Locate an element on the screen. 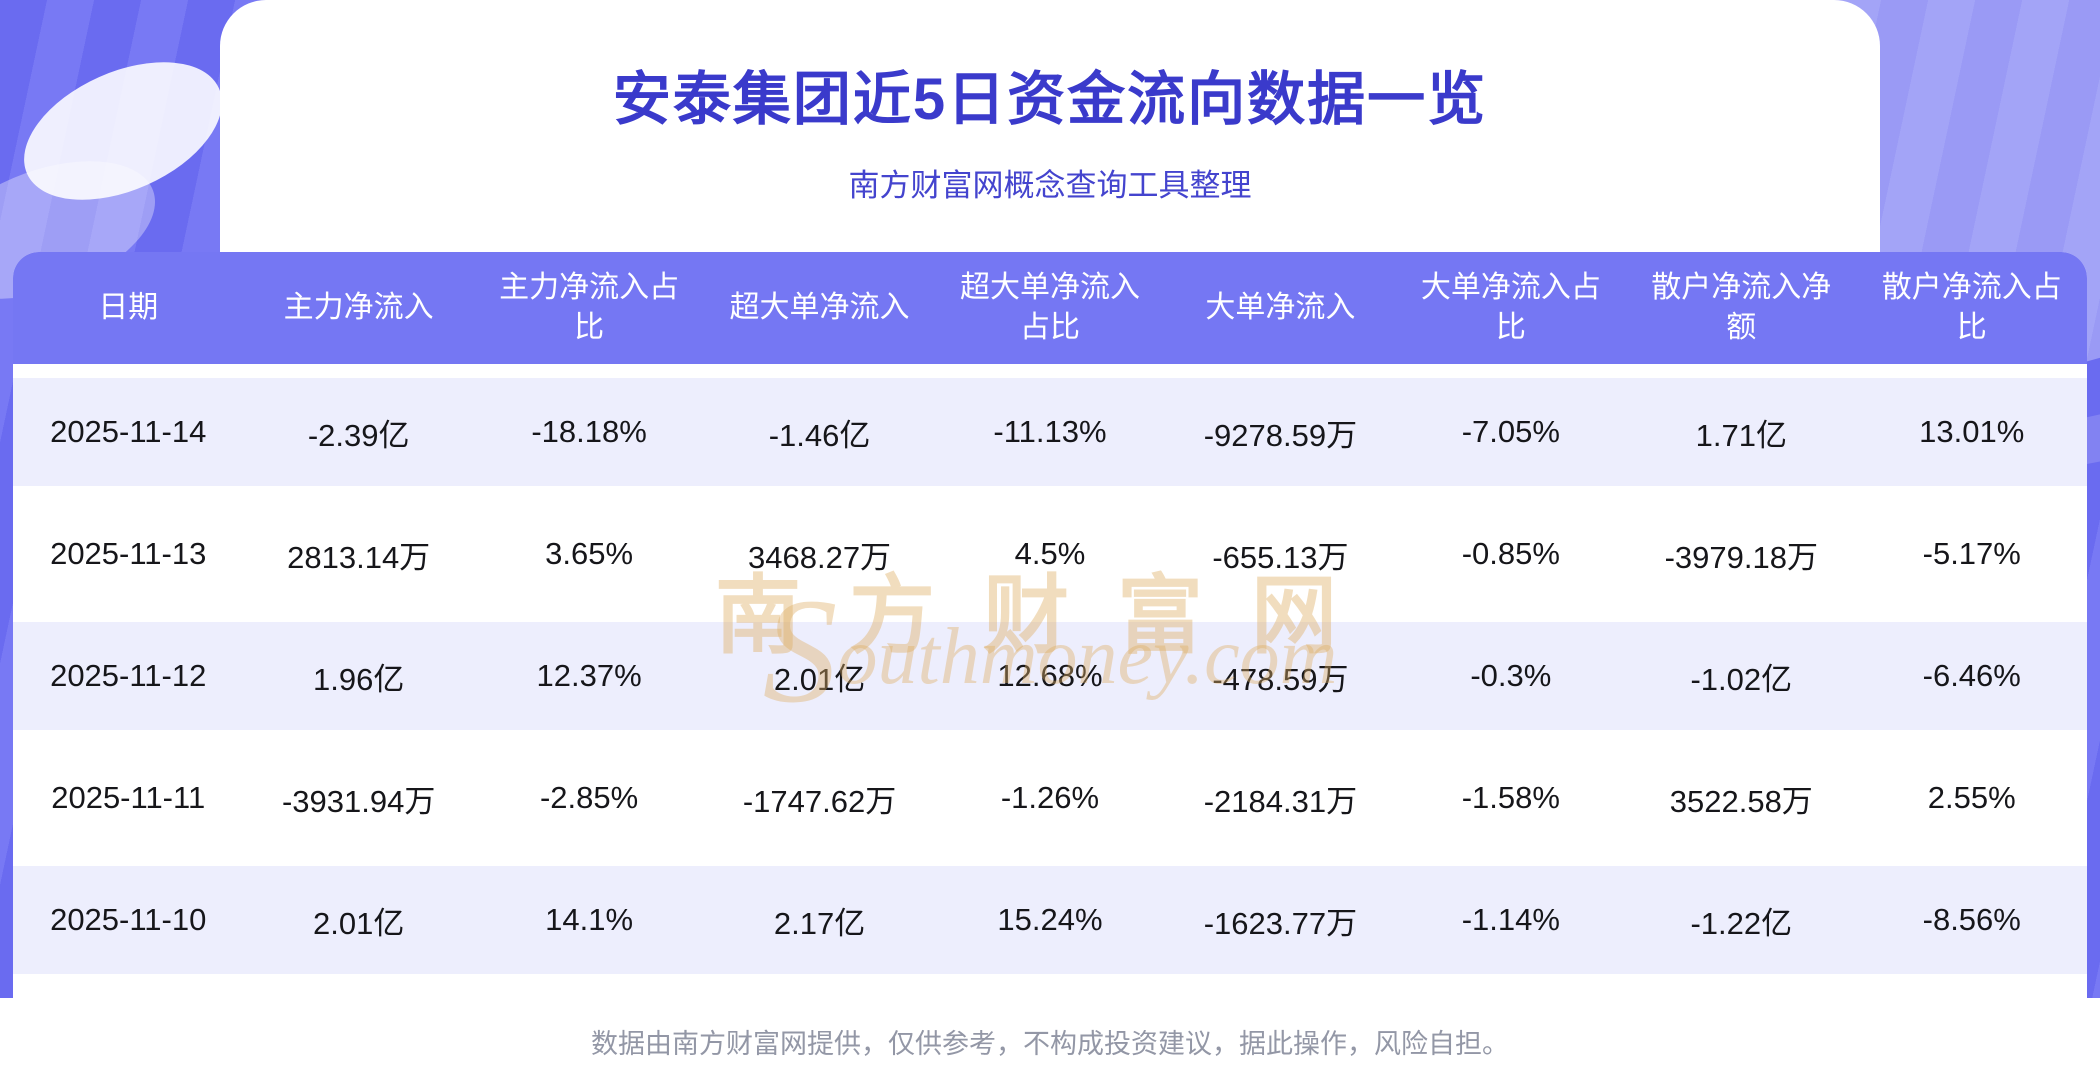 The image size is (2100, 1088). value-cell: -2184.31万 is located at coordinates (1280, 798).